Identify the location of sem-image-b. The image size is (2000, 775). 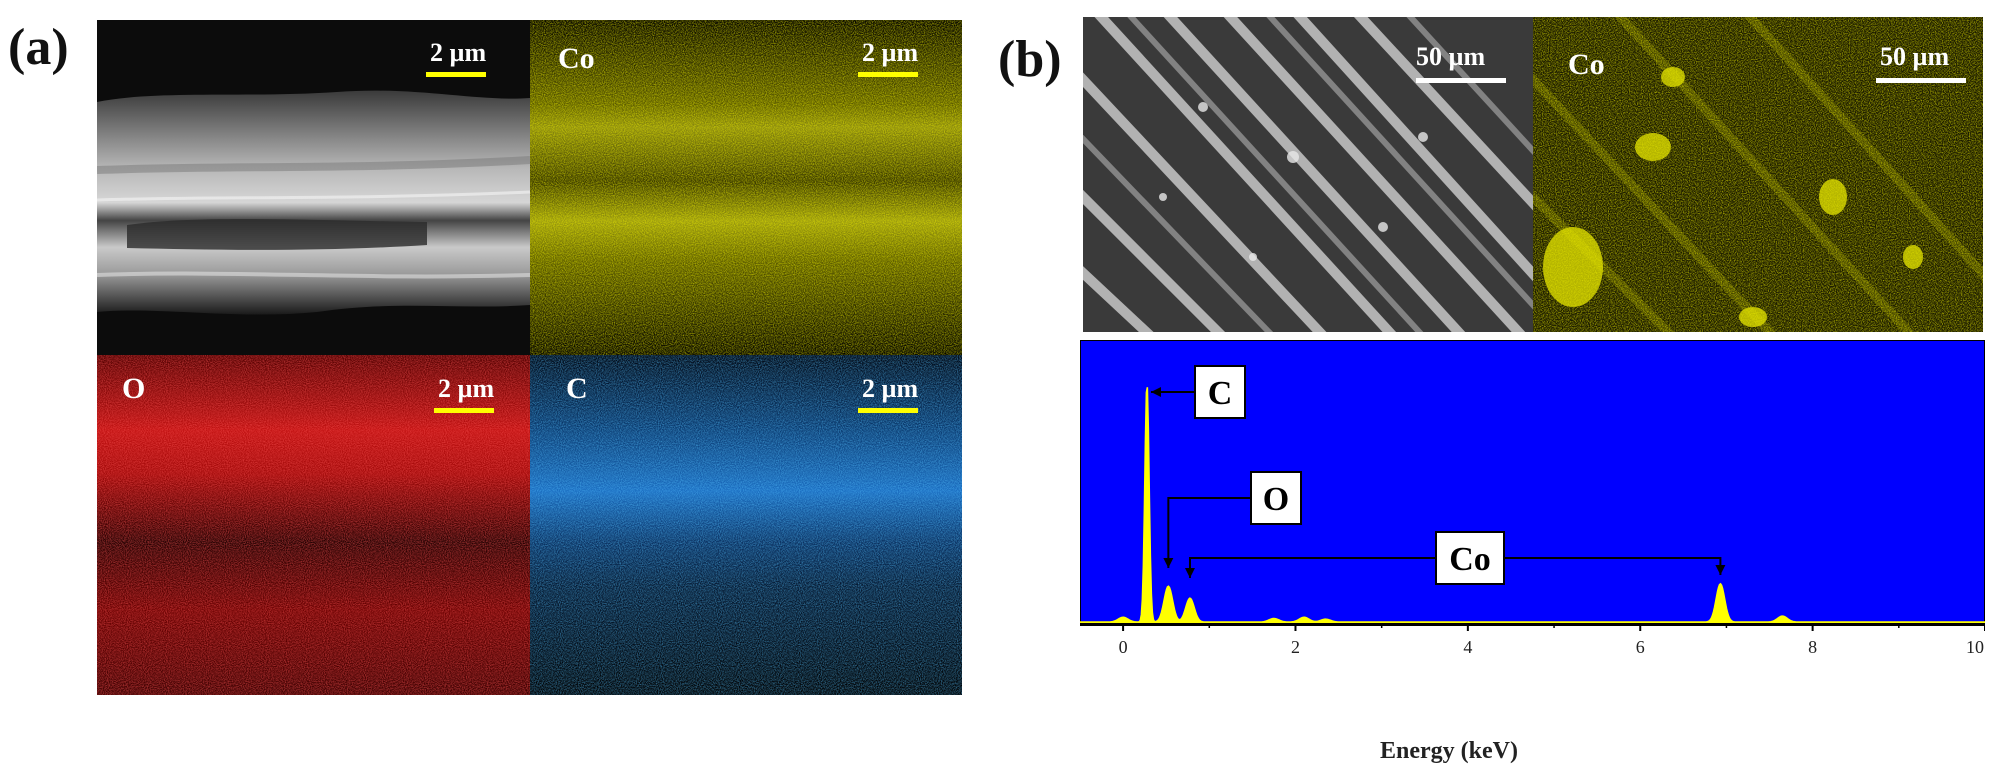
(1308, 174).